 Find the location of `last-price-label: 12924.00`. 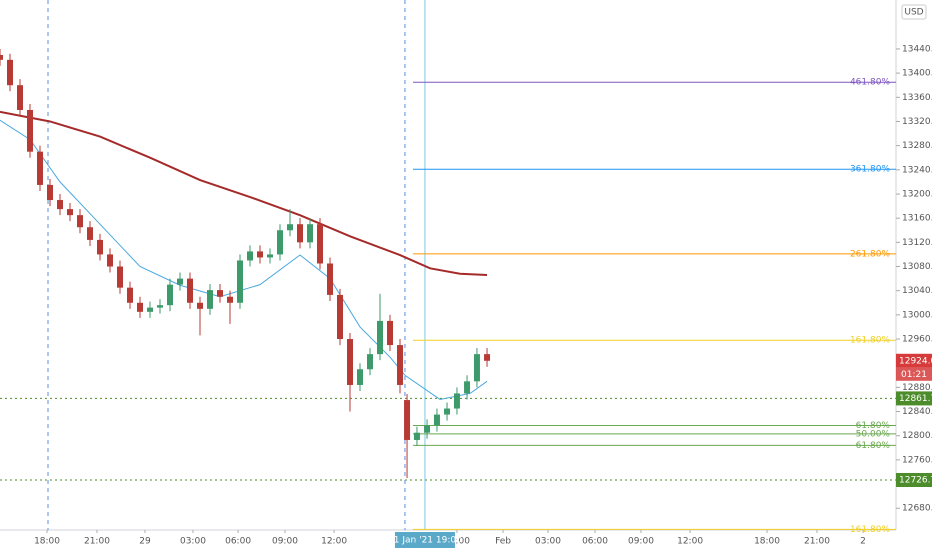

last-price-label: 12924.00 is located at coordinates (915, 361).